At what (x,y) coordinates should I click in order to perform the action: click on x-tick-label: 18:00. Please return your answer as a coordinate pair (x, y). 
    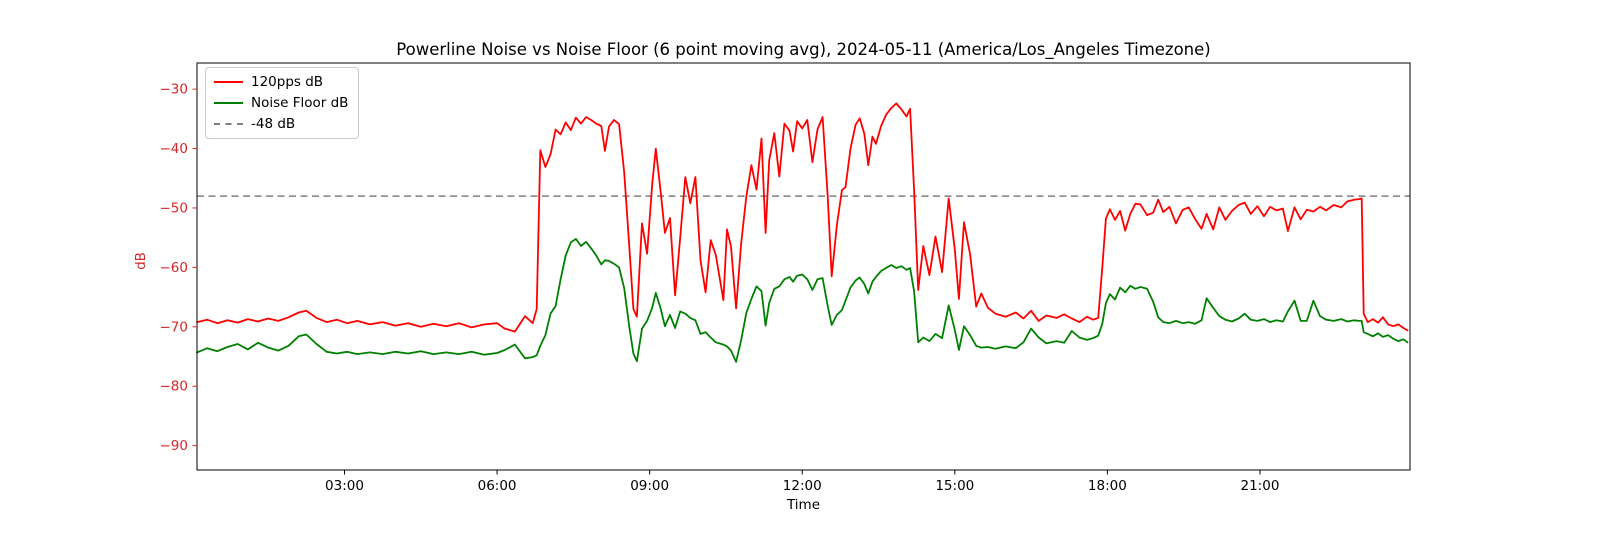
    Looking at the image, I should click on (1107, 486).